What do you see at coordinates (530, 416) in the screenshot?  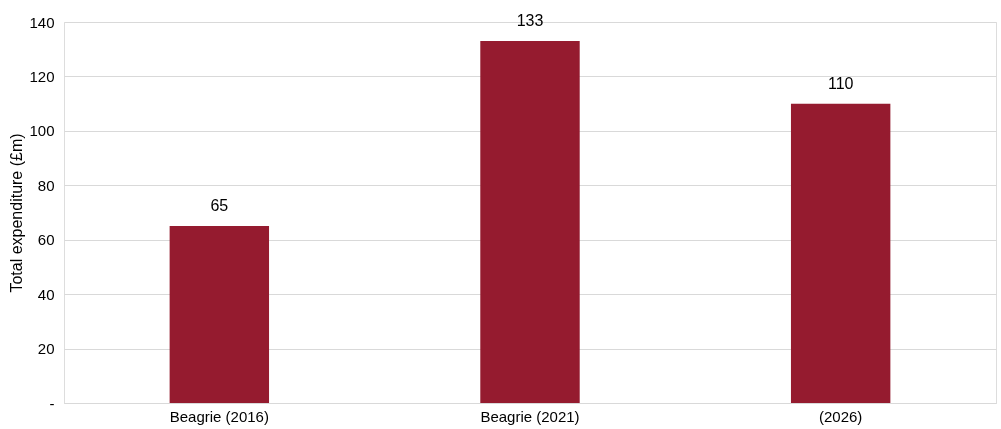 I see `x-tick-label: Beagrie (2021)` at bounding box center [530, 416].